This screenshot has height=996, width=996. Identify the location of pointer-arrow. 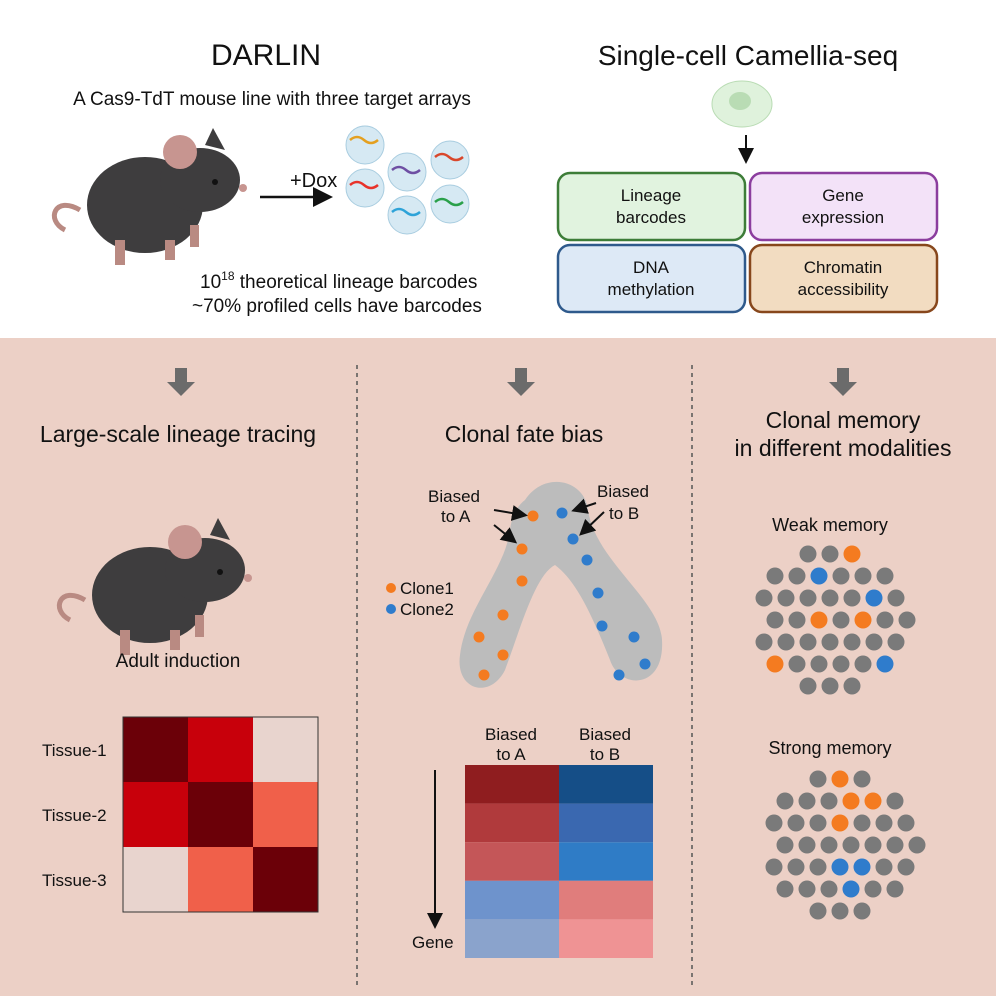
(592, 523).